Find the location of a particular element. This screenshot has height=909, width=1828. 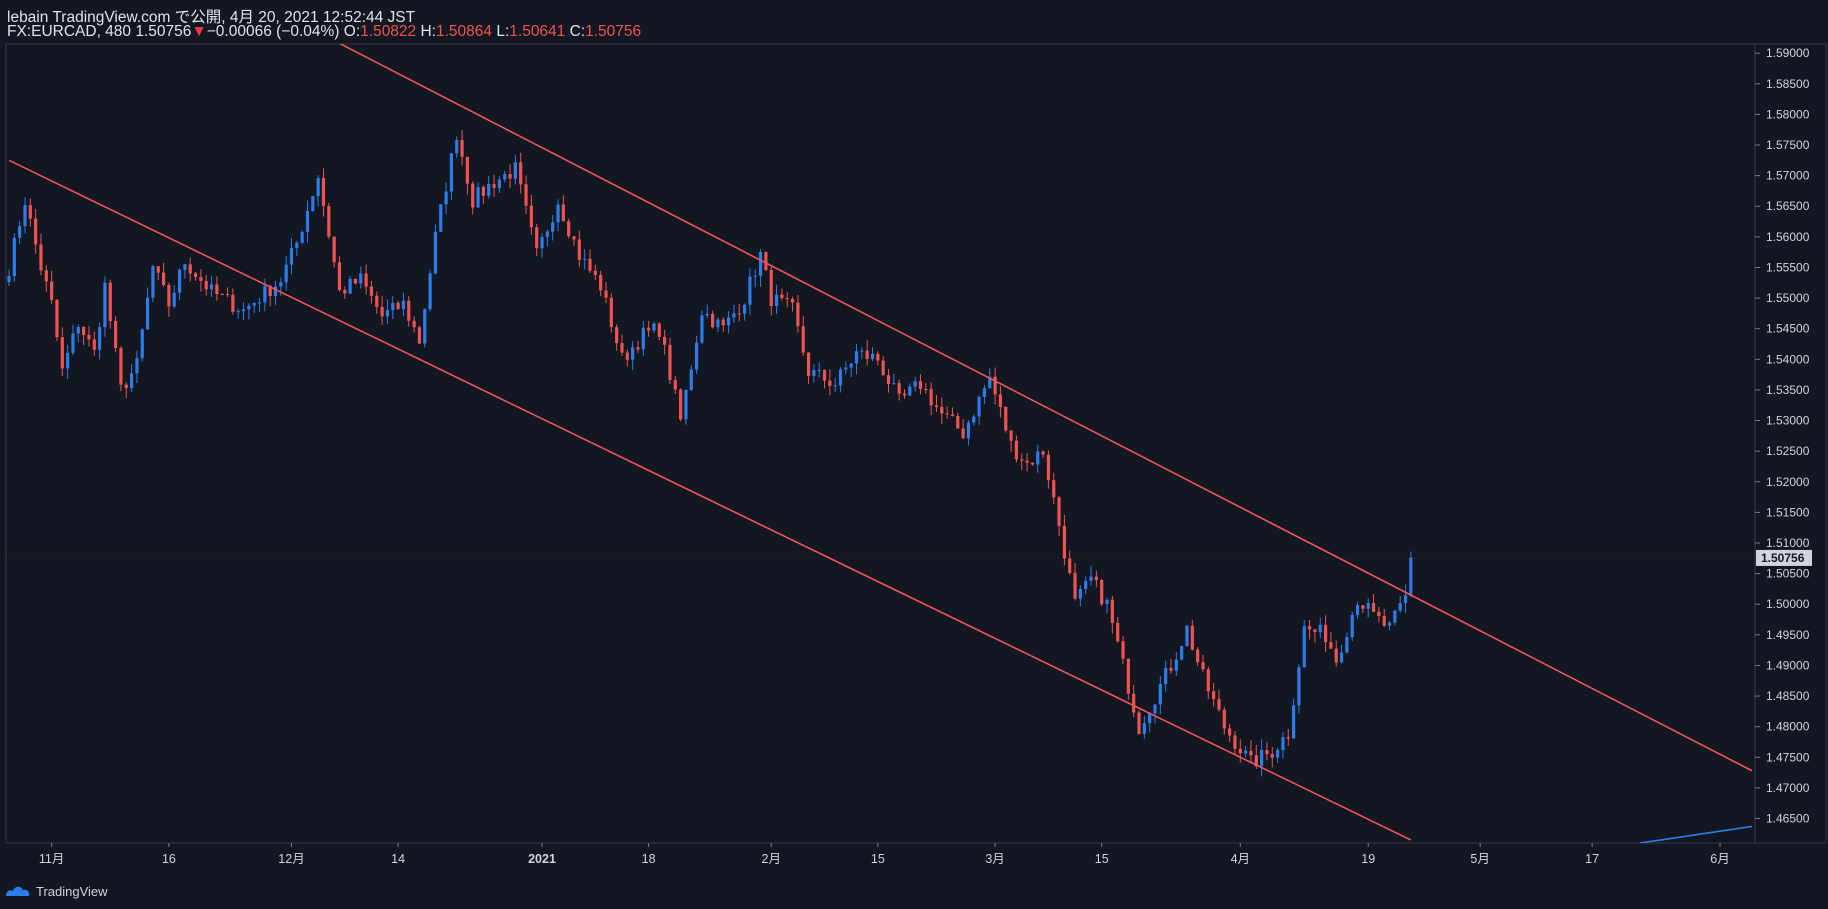

price-tick-label: 1.52000 is located at coordinates (1788, 482).